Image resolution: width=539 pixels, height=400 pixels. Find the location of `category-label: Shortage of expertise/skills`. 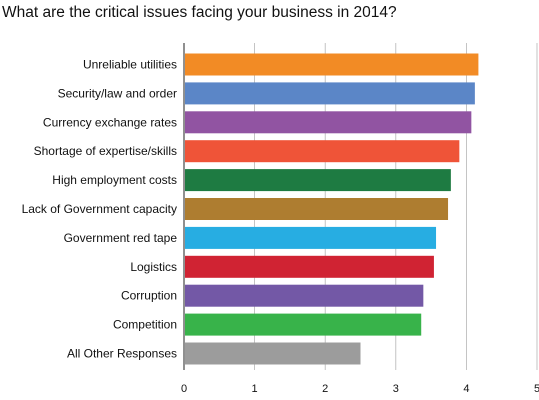

category-label: Shortage of expertise/skills is located at coordinates (105, 151).